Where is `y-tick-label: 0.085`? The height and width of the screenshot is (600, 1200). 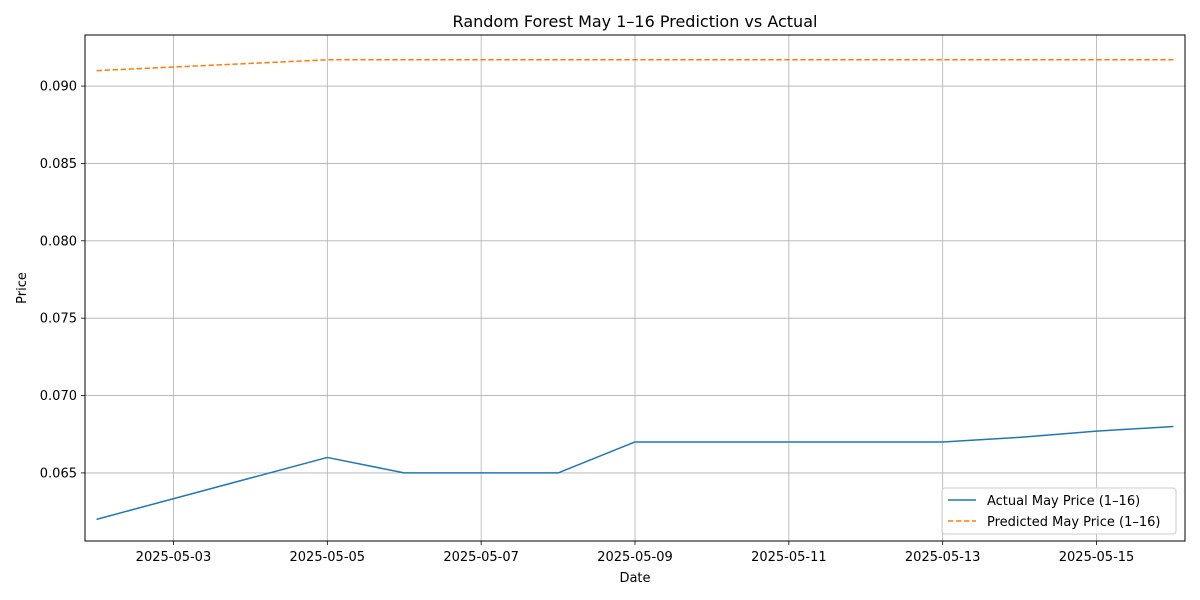 y-tick-label: 0.085 is located at coordinates (58, 164).